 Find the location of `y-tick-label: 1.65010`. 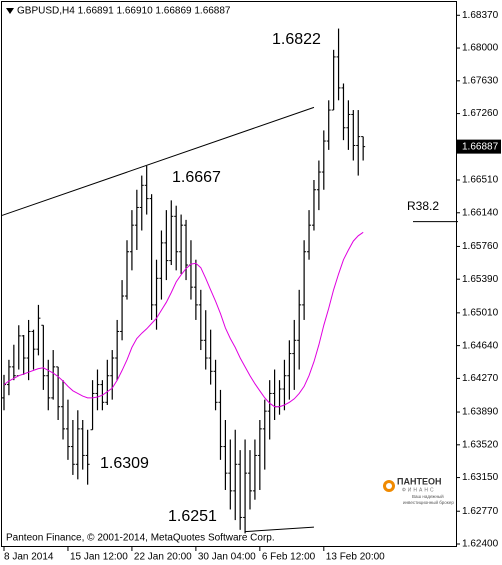

y-tick-label: 1.65010 is located at coordinates (480, 312).